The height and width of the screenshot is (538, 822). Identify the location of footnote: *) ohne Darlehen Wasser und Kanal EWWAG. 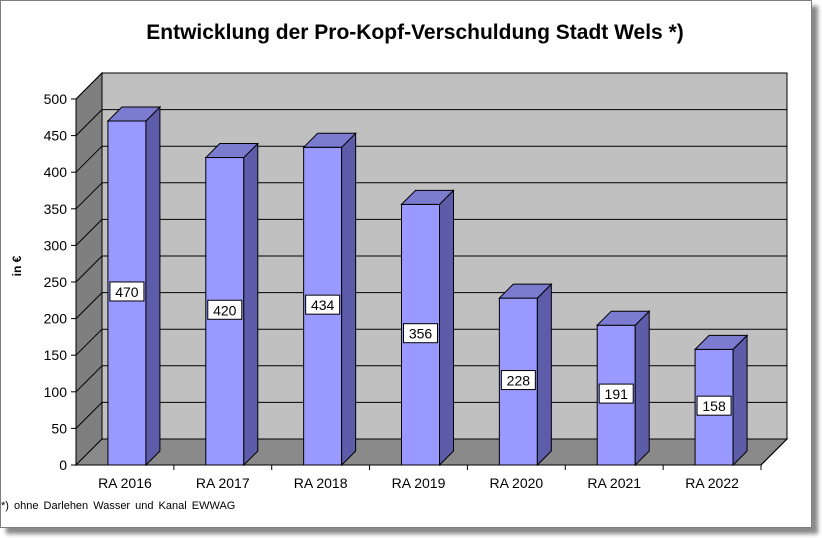
(118, 506).